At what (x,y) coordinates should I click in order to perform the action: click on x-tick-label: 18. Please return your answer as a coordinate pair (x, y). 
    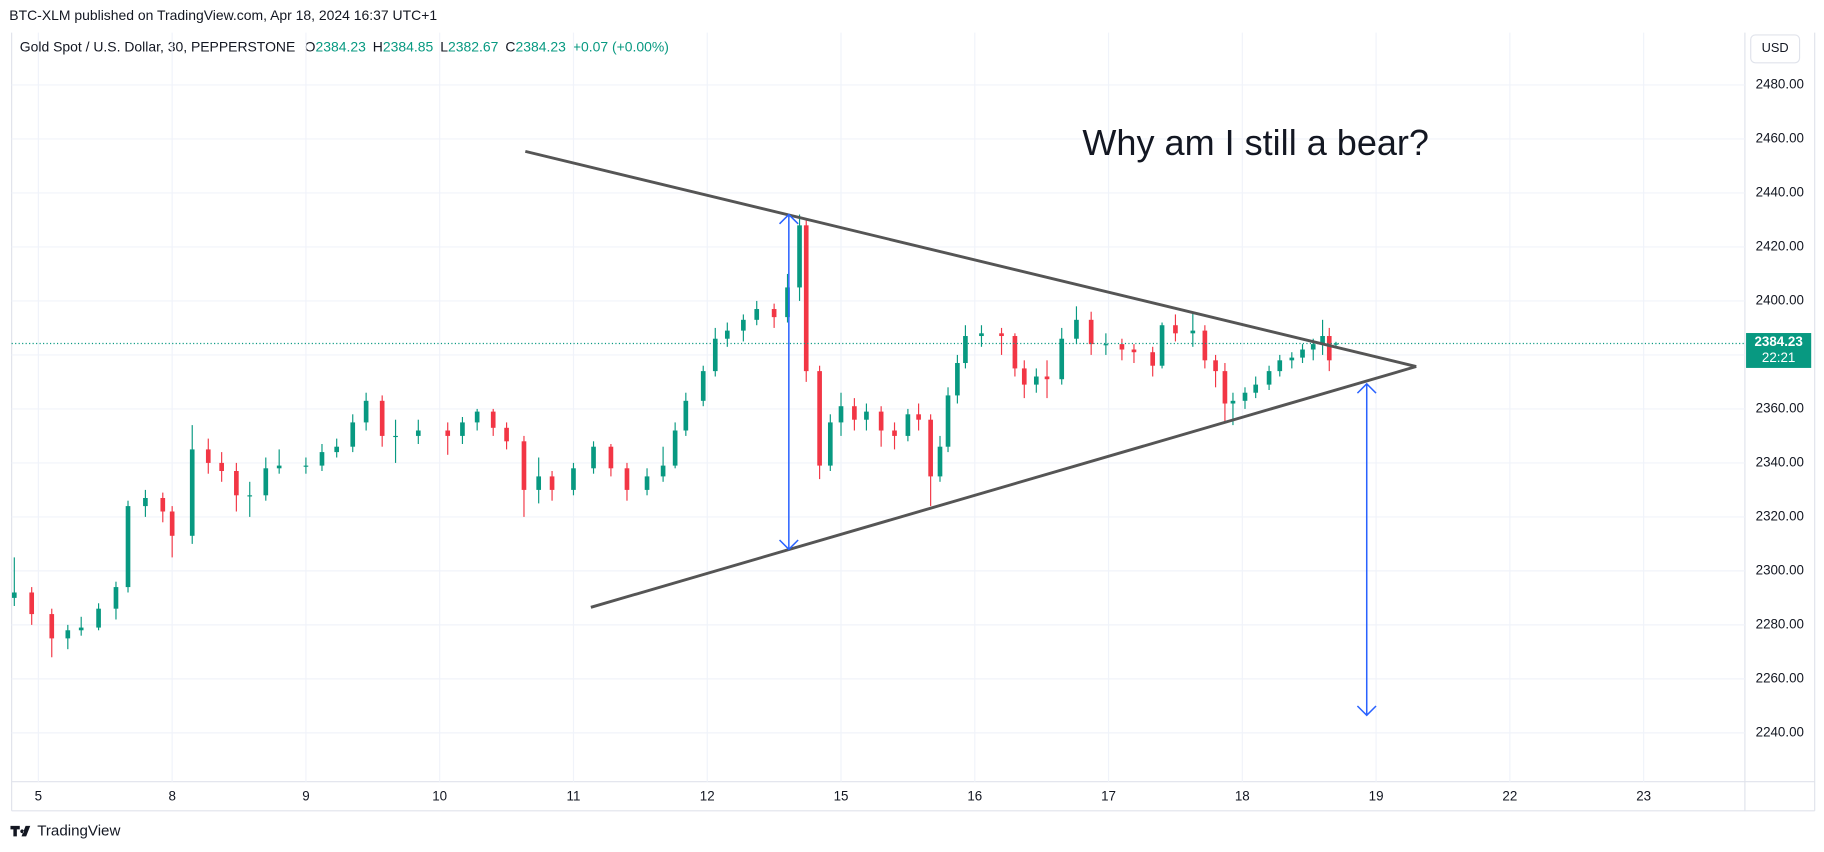
    Looking at the image, I should click on (1242, 795).